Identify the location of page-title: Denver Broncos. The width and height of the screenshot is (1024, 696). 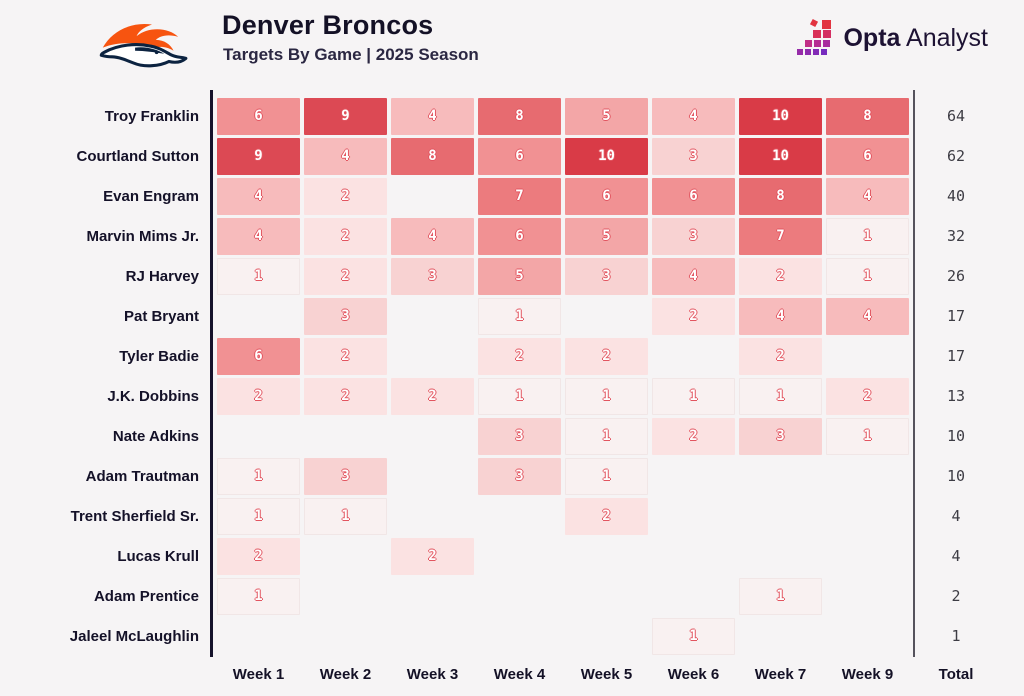
(328, 25).